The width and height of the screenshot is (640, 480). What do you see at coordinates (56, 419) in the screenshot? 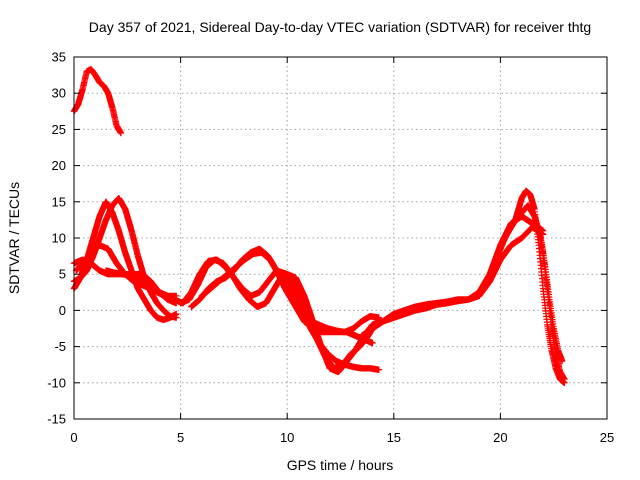
I see `y-tick-label: -15` at bounding box center [56, 419].